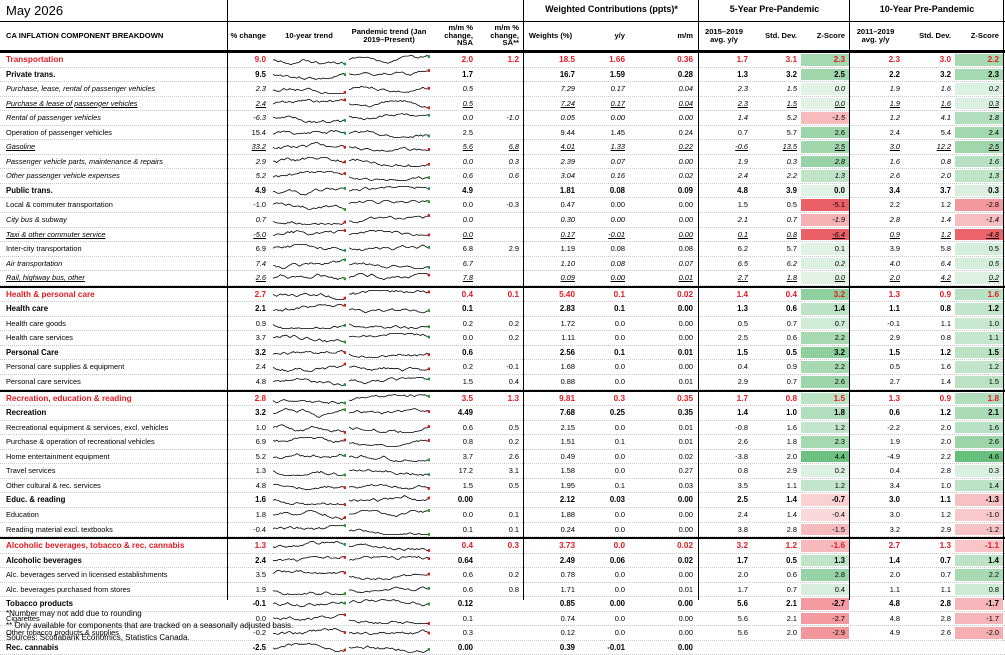 This screenshot has height=655, width=1005. What do you see at coordinates (685, 294) in the screenshot?
I see `cell-value: 0.02` at bounding box center [685, 294].